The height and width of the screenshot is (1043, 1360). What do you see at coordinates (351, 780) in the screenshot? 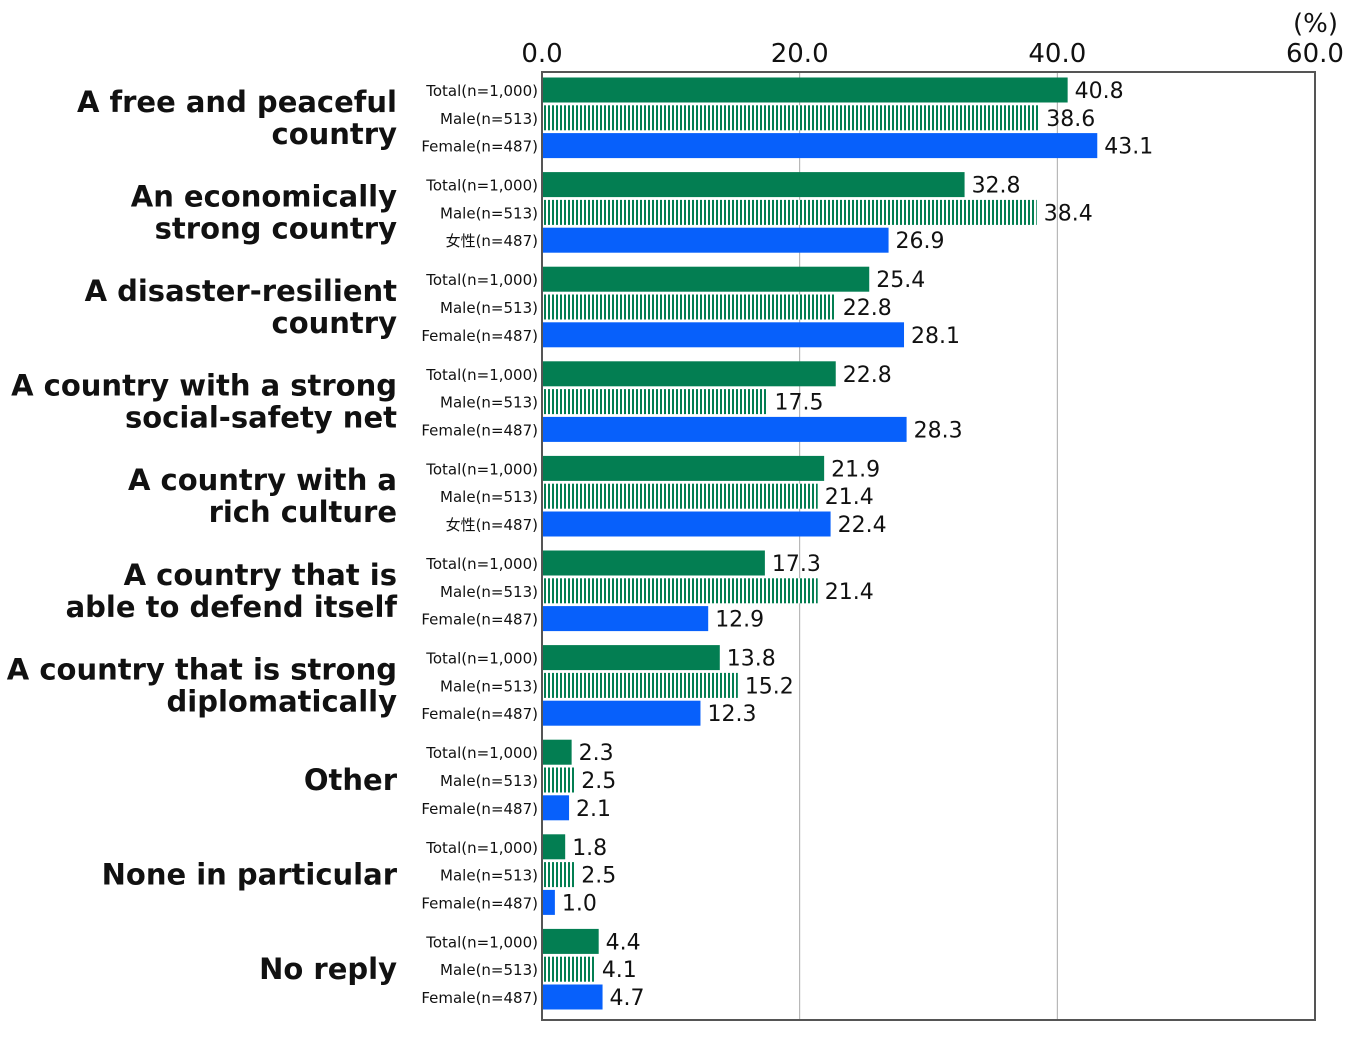
I see `category-label: Other` at bounding box center [351, 780].